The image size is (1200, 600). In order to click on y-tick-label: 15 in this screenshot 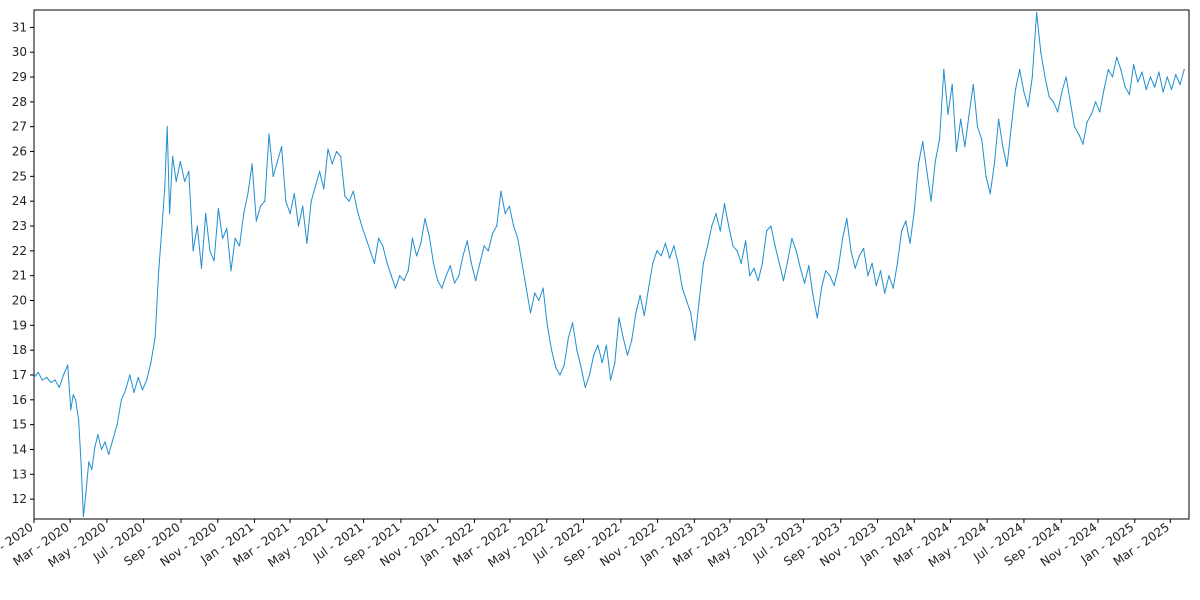, I will do `click(19, 425)`.